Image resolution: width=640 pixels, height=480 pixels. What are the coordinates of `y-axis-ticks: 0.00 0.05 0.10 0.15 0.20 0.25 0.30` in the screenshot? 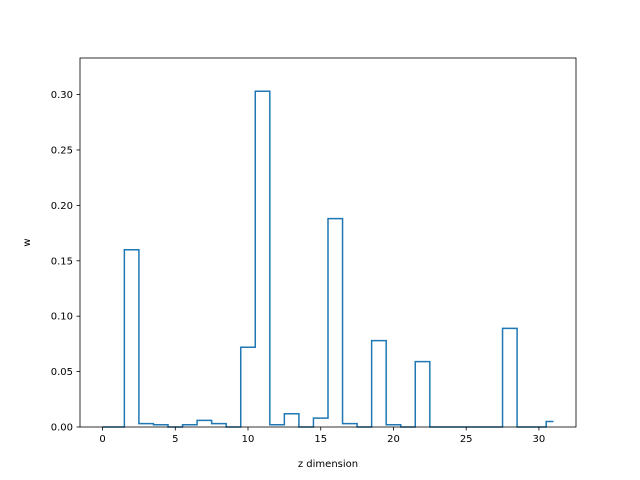 It's located at (65, 262).